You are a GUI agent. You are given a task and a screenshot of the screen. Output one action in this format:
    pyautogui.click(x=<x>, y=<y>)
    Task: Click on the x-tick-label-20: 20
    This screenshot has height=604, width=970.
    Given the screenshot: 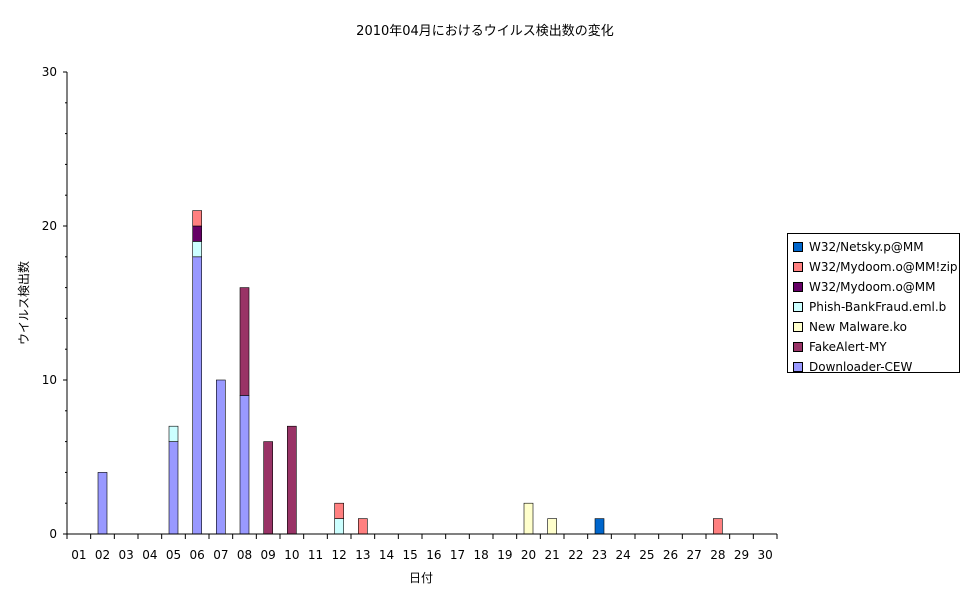 What is the action you would take?
    pyautogui.click(x=528, y=555)
    